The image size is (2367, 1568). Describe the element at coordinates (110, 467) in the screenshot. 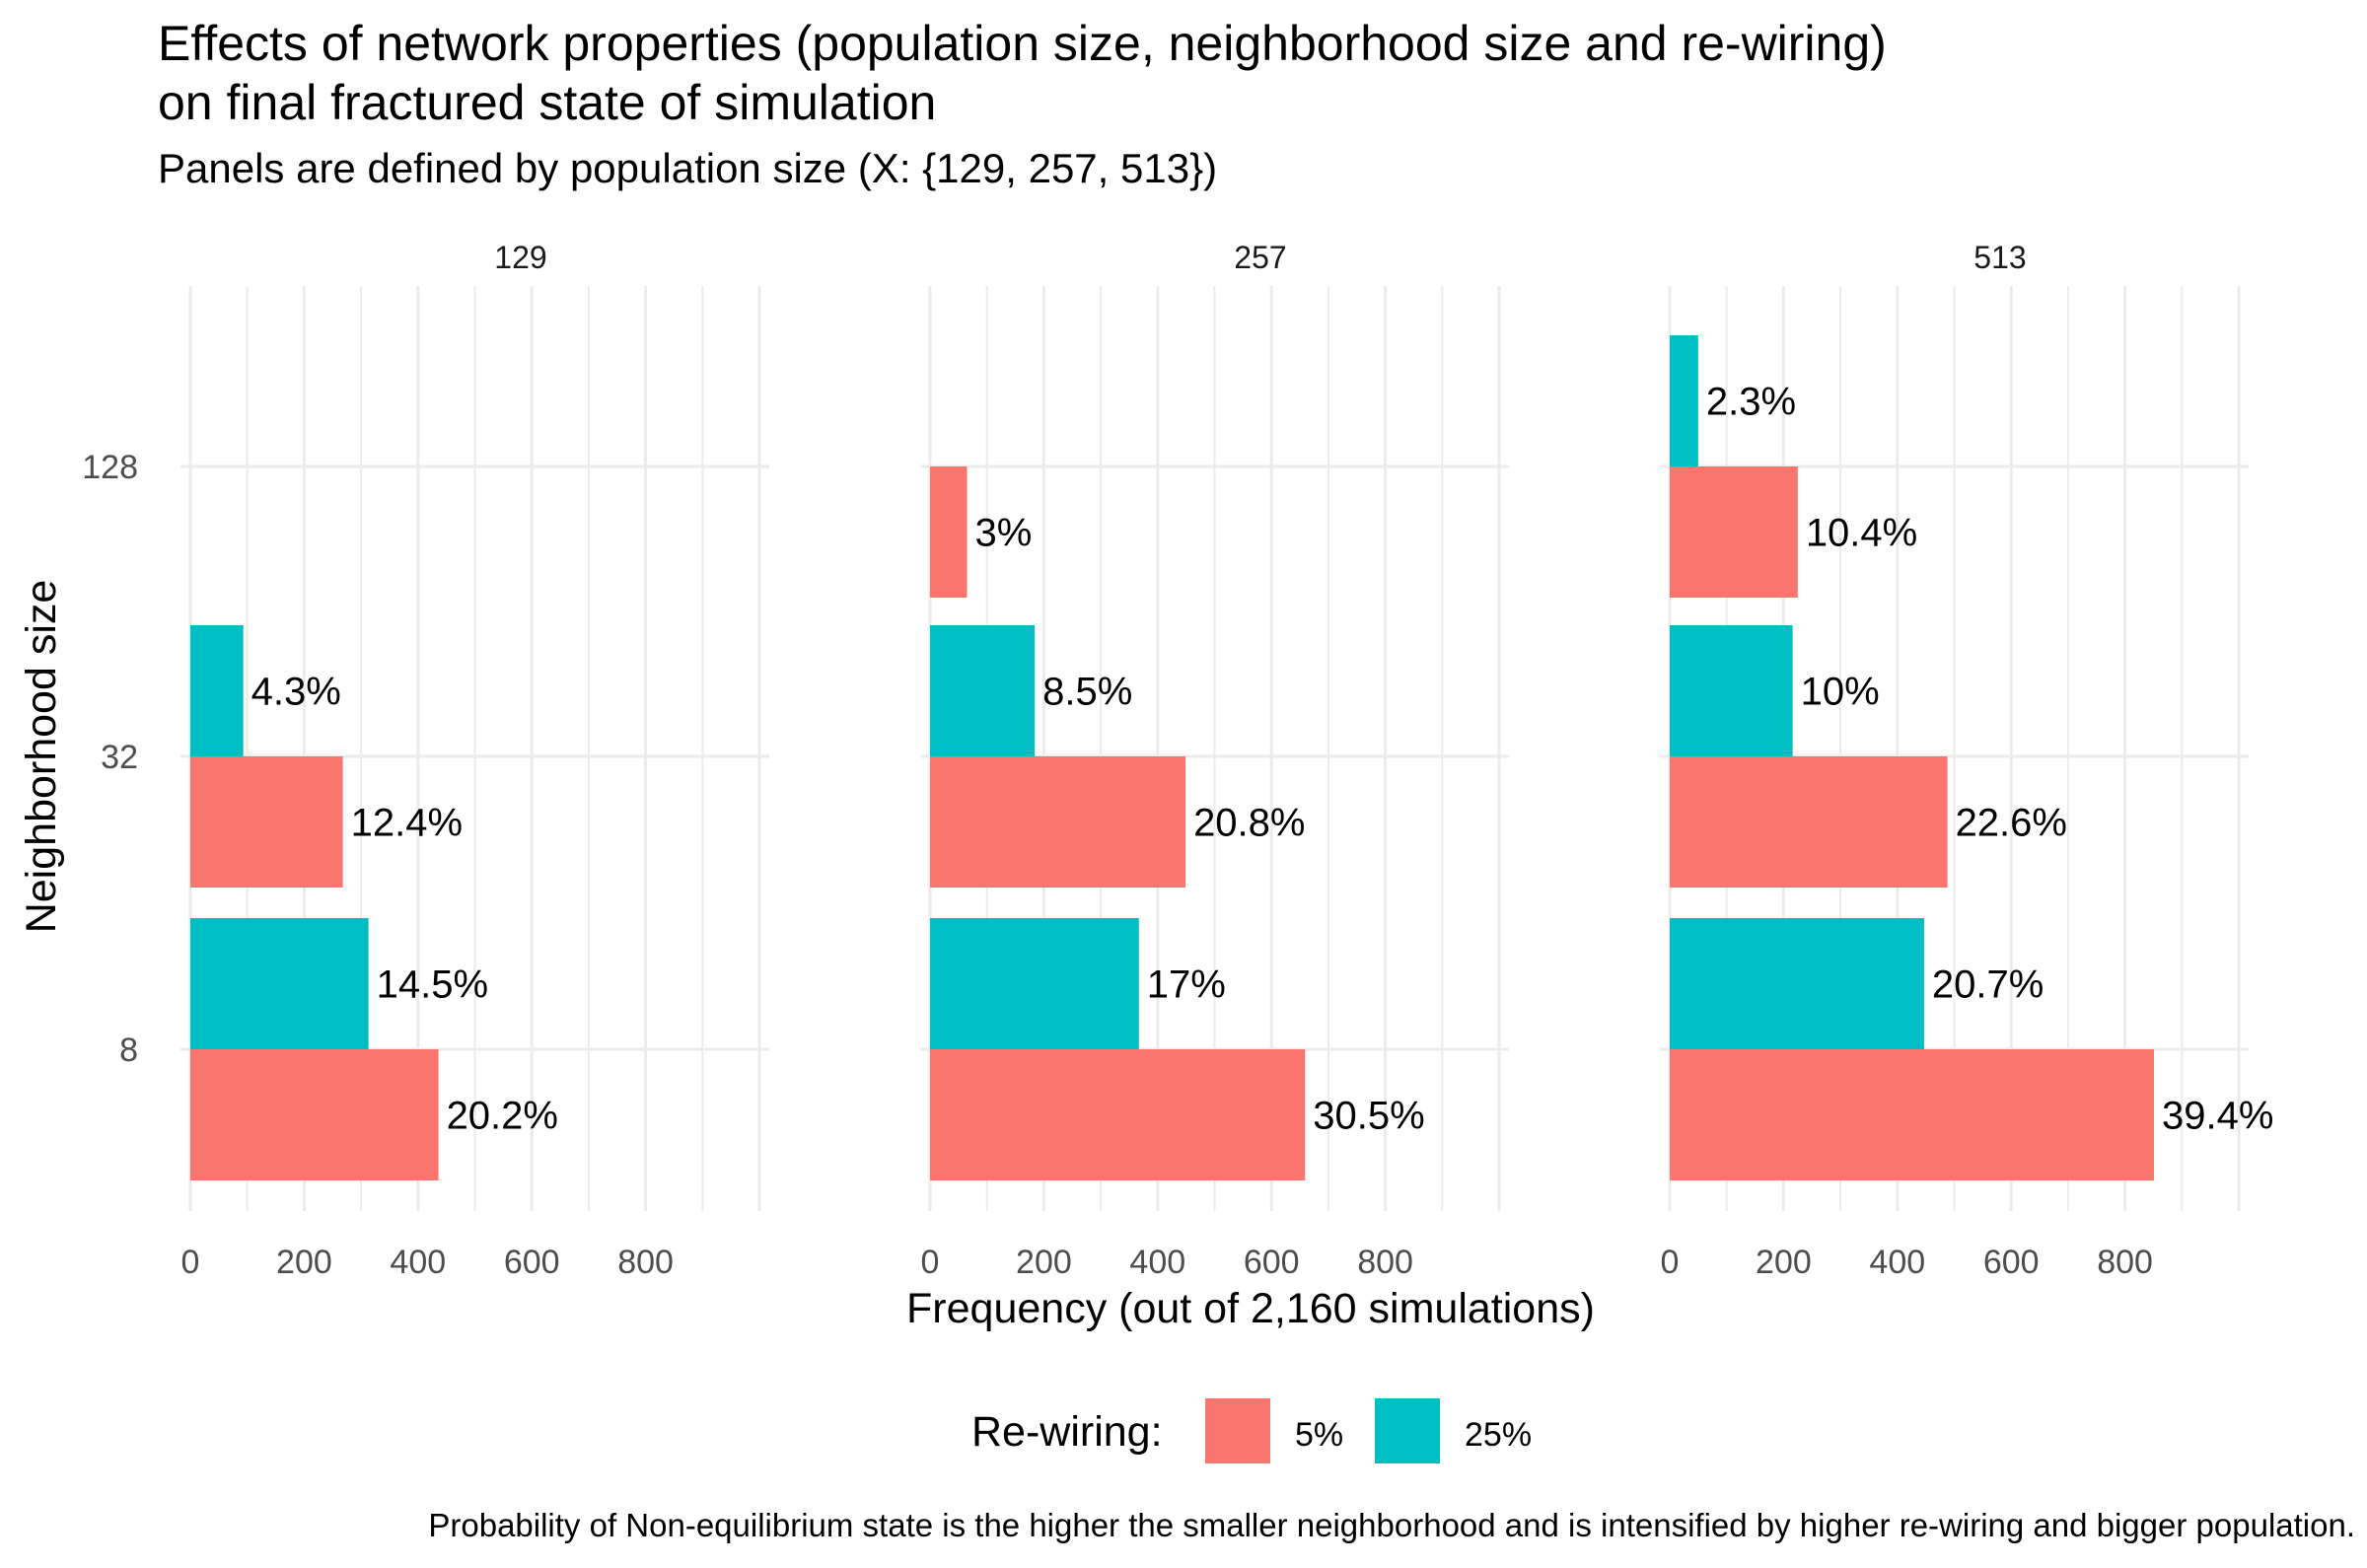

I see `y-tick-label: 128` at that location.